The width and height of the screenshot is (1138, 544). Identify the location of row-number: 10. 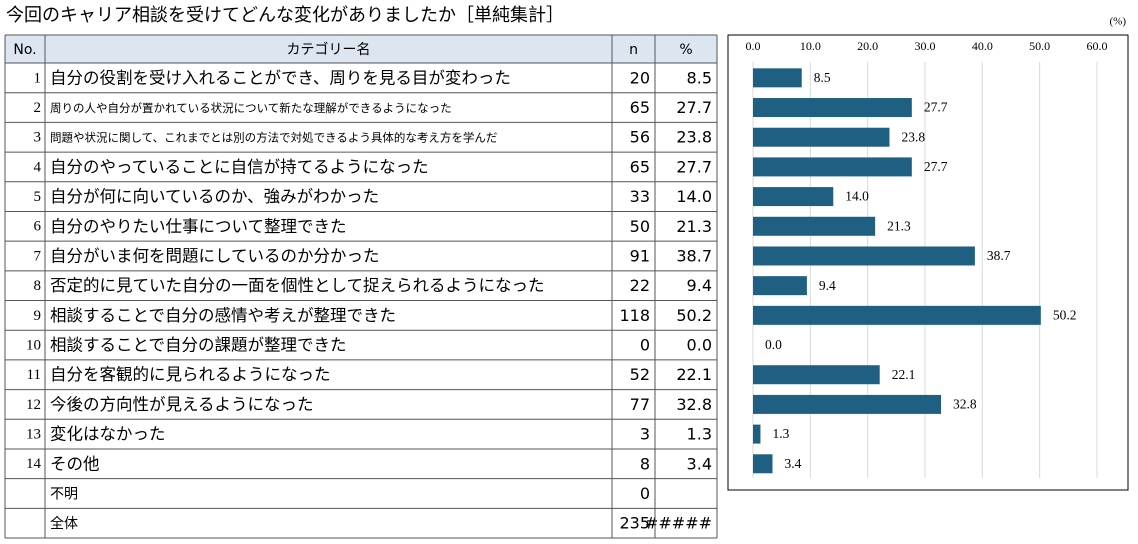
(33, 345).